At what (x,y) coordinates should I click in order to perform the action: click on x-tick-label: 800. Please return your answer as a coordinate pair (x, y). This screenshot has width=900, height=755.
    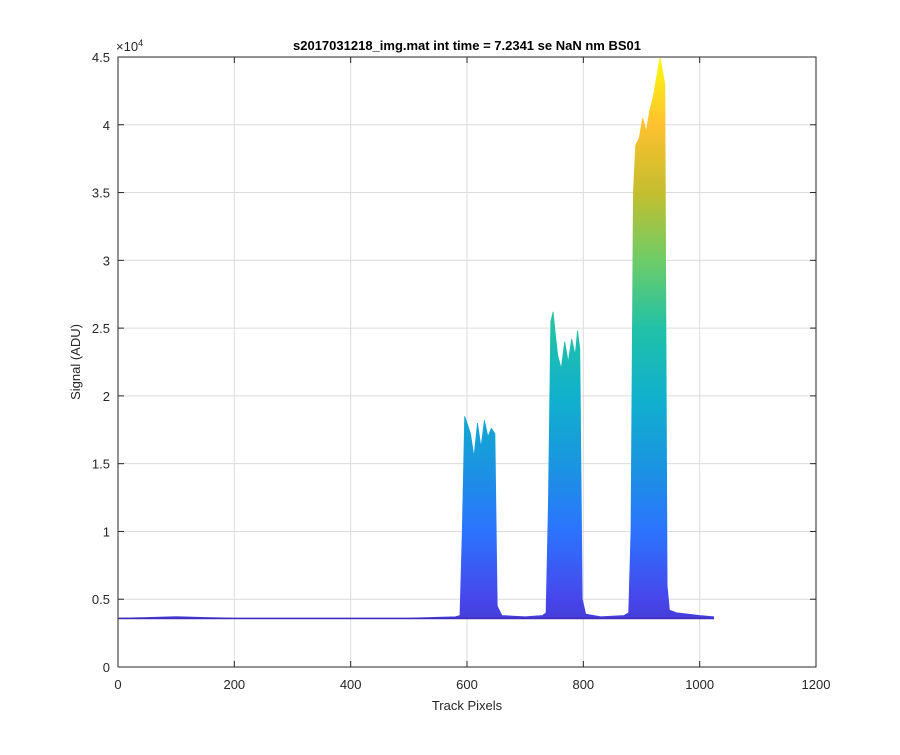
    Looking at the image, I should click on (583, 684).